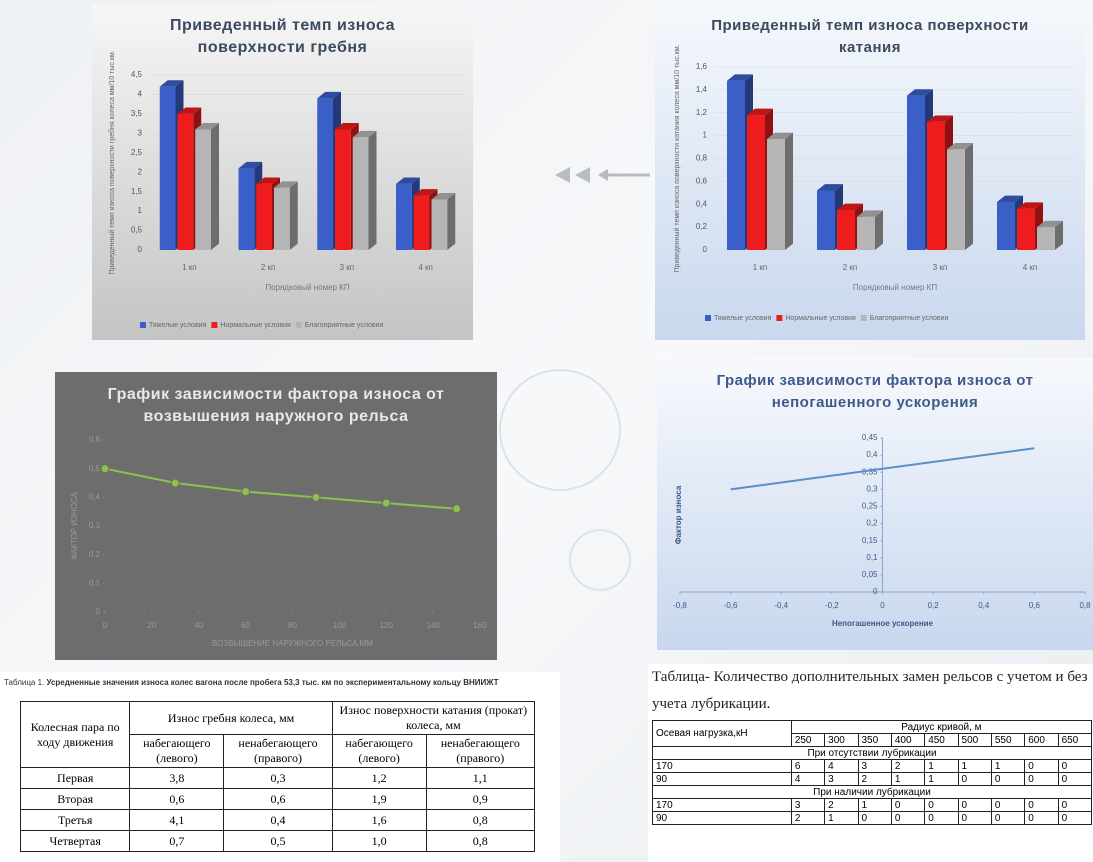 The image size is (1093, 862). I want to click on table-cell: 0,8, so click(480, 841).